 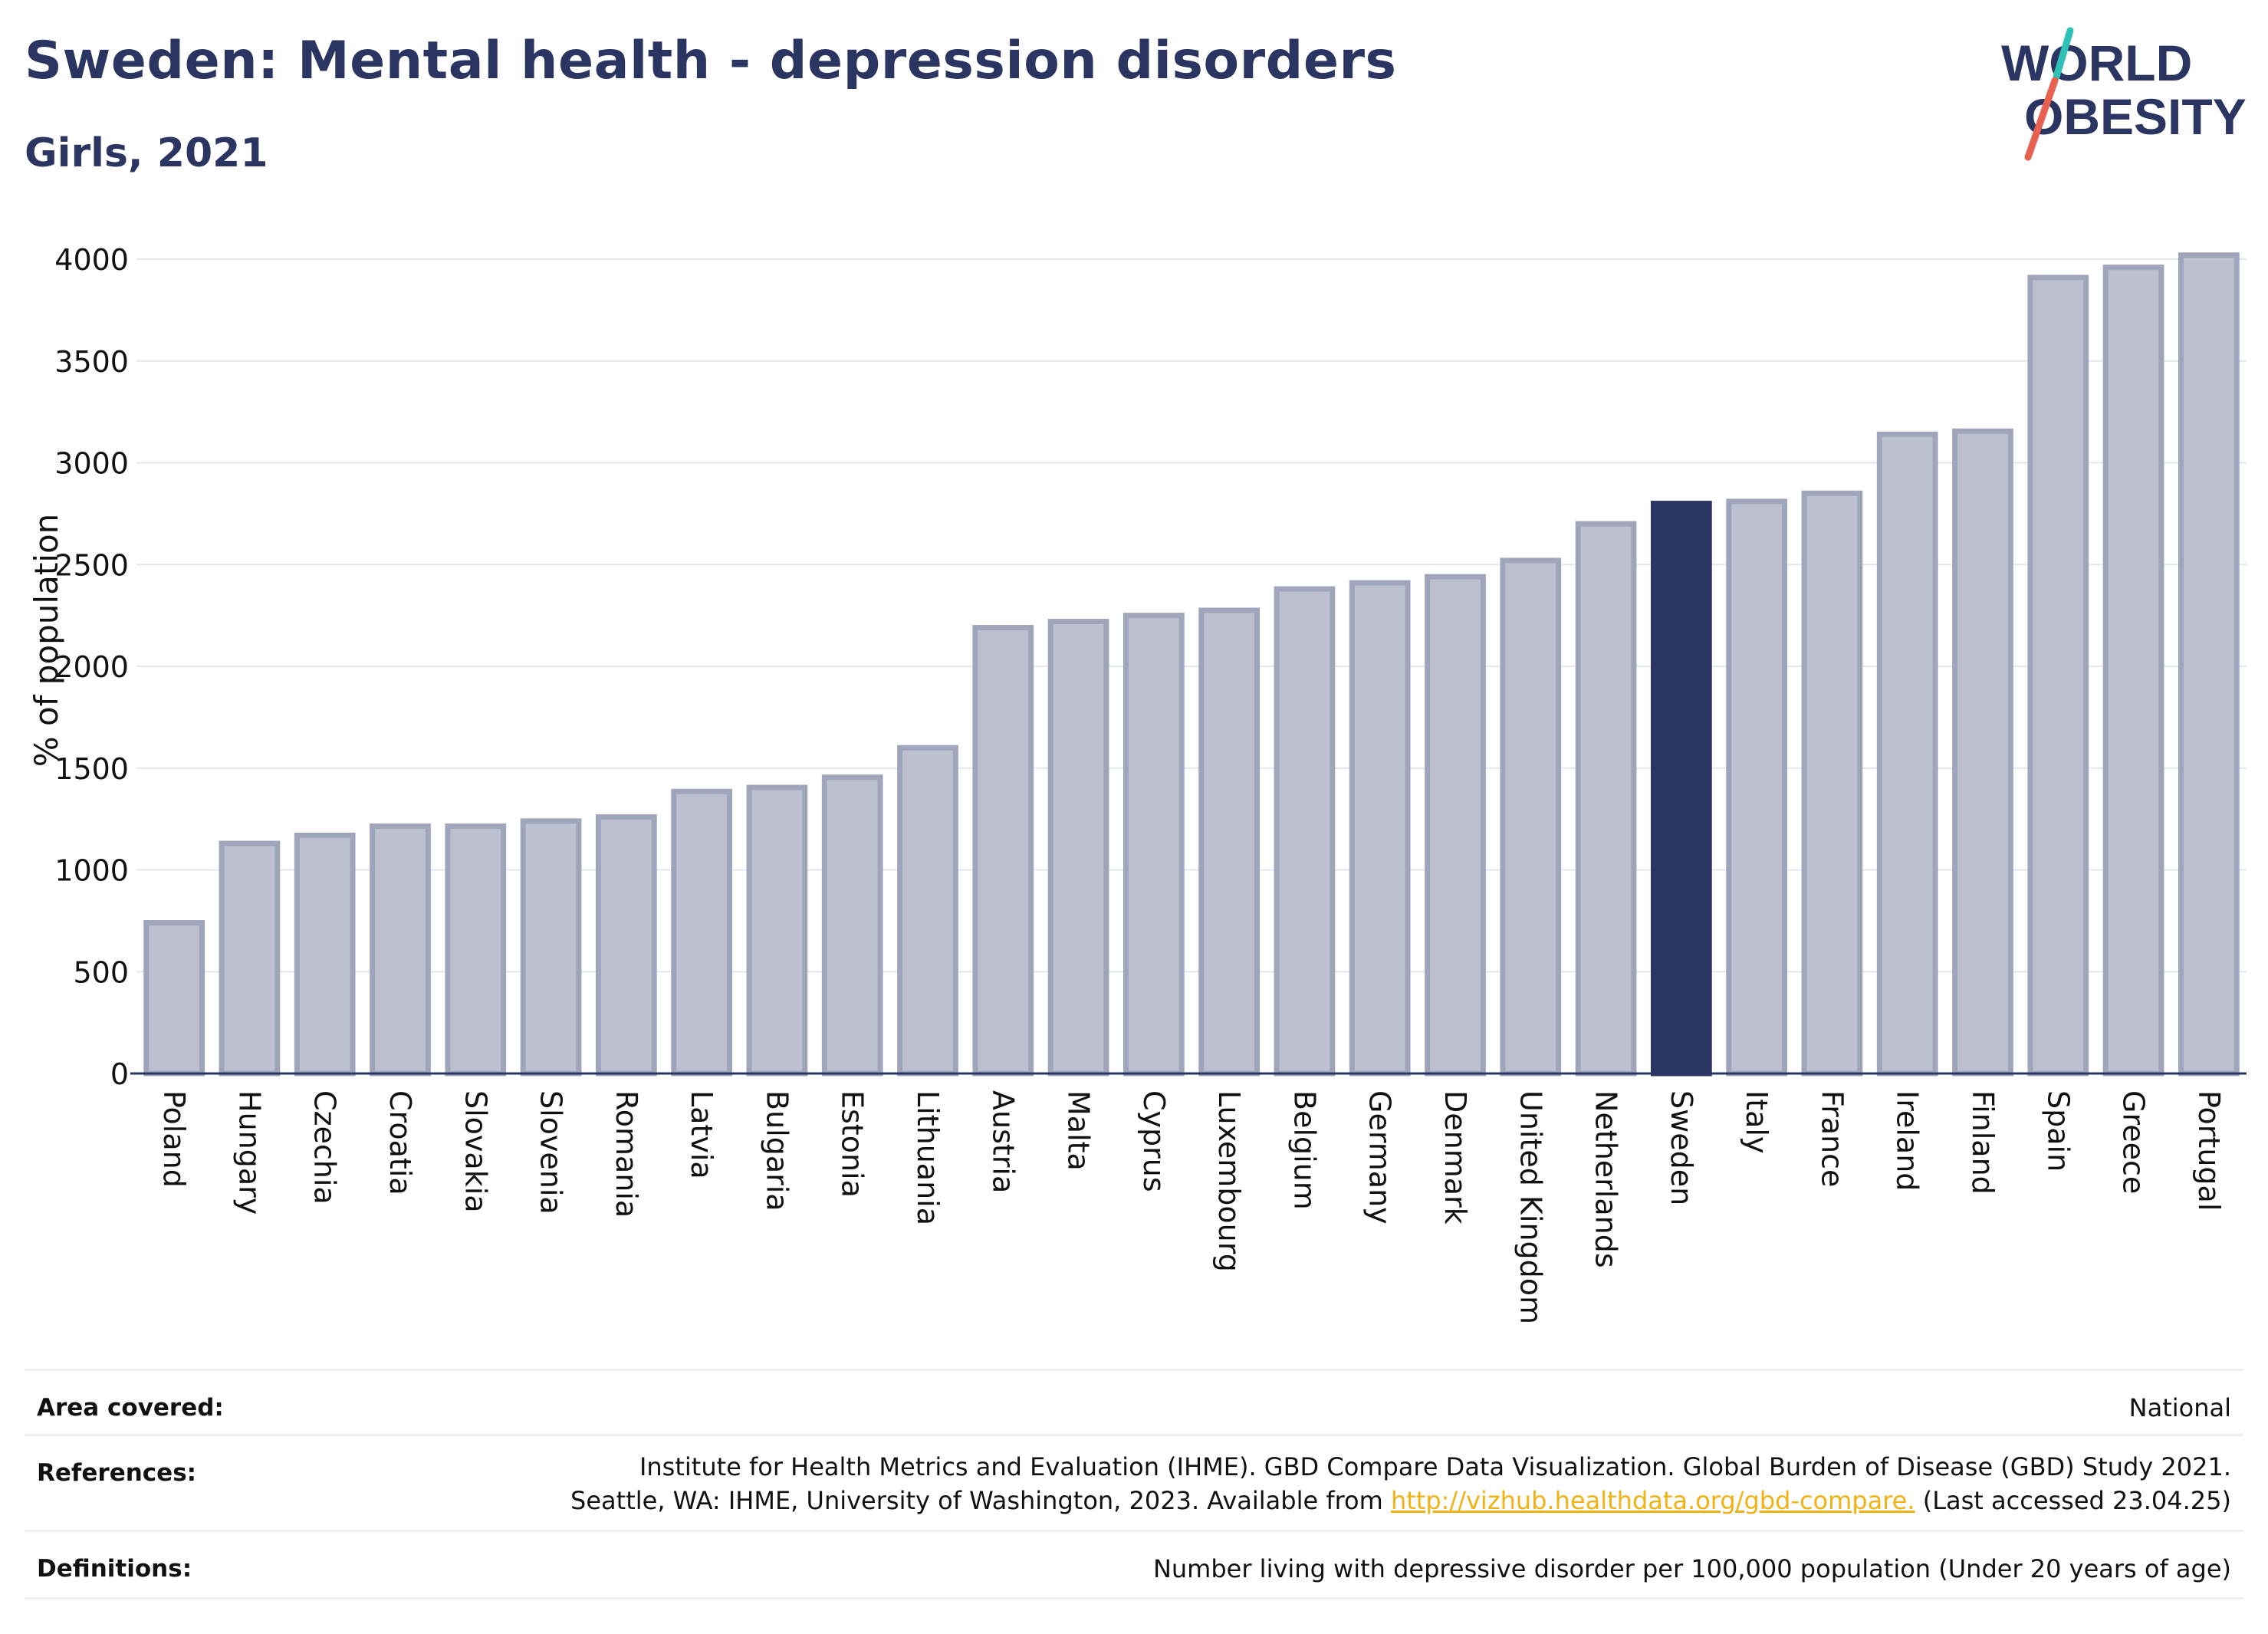 I want to click on x-tick-label: Italy, so click(x=1756, y=1122).